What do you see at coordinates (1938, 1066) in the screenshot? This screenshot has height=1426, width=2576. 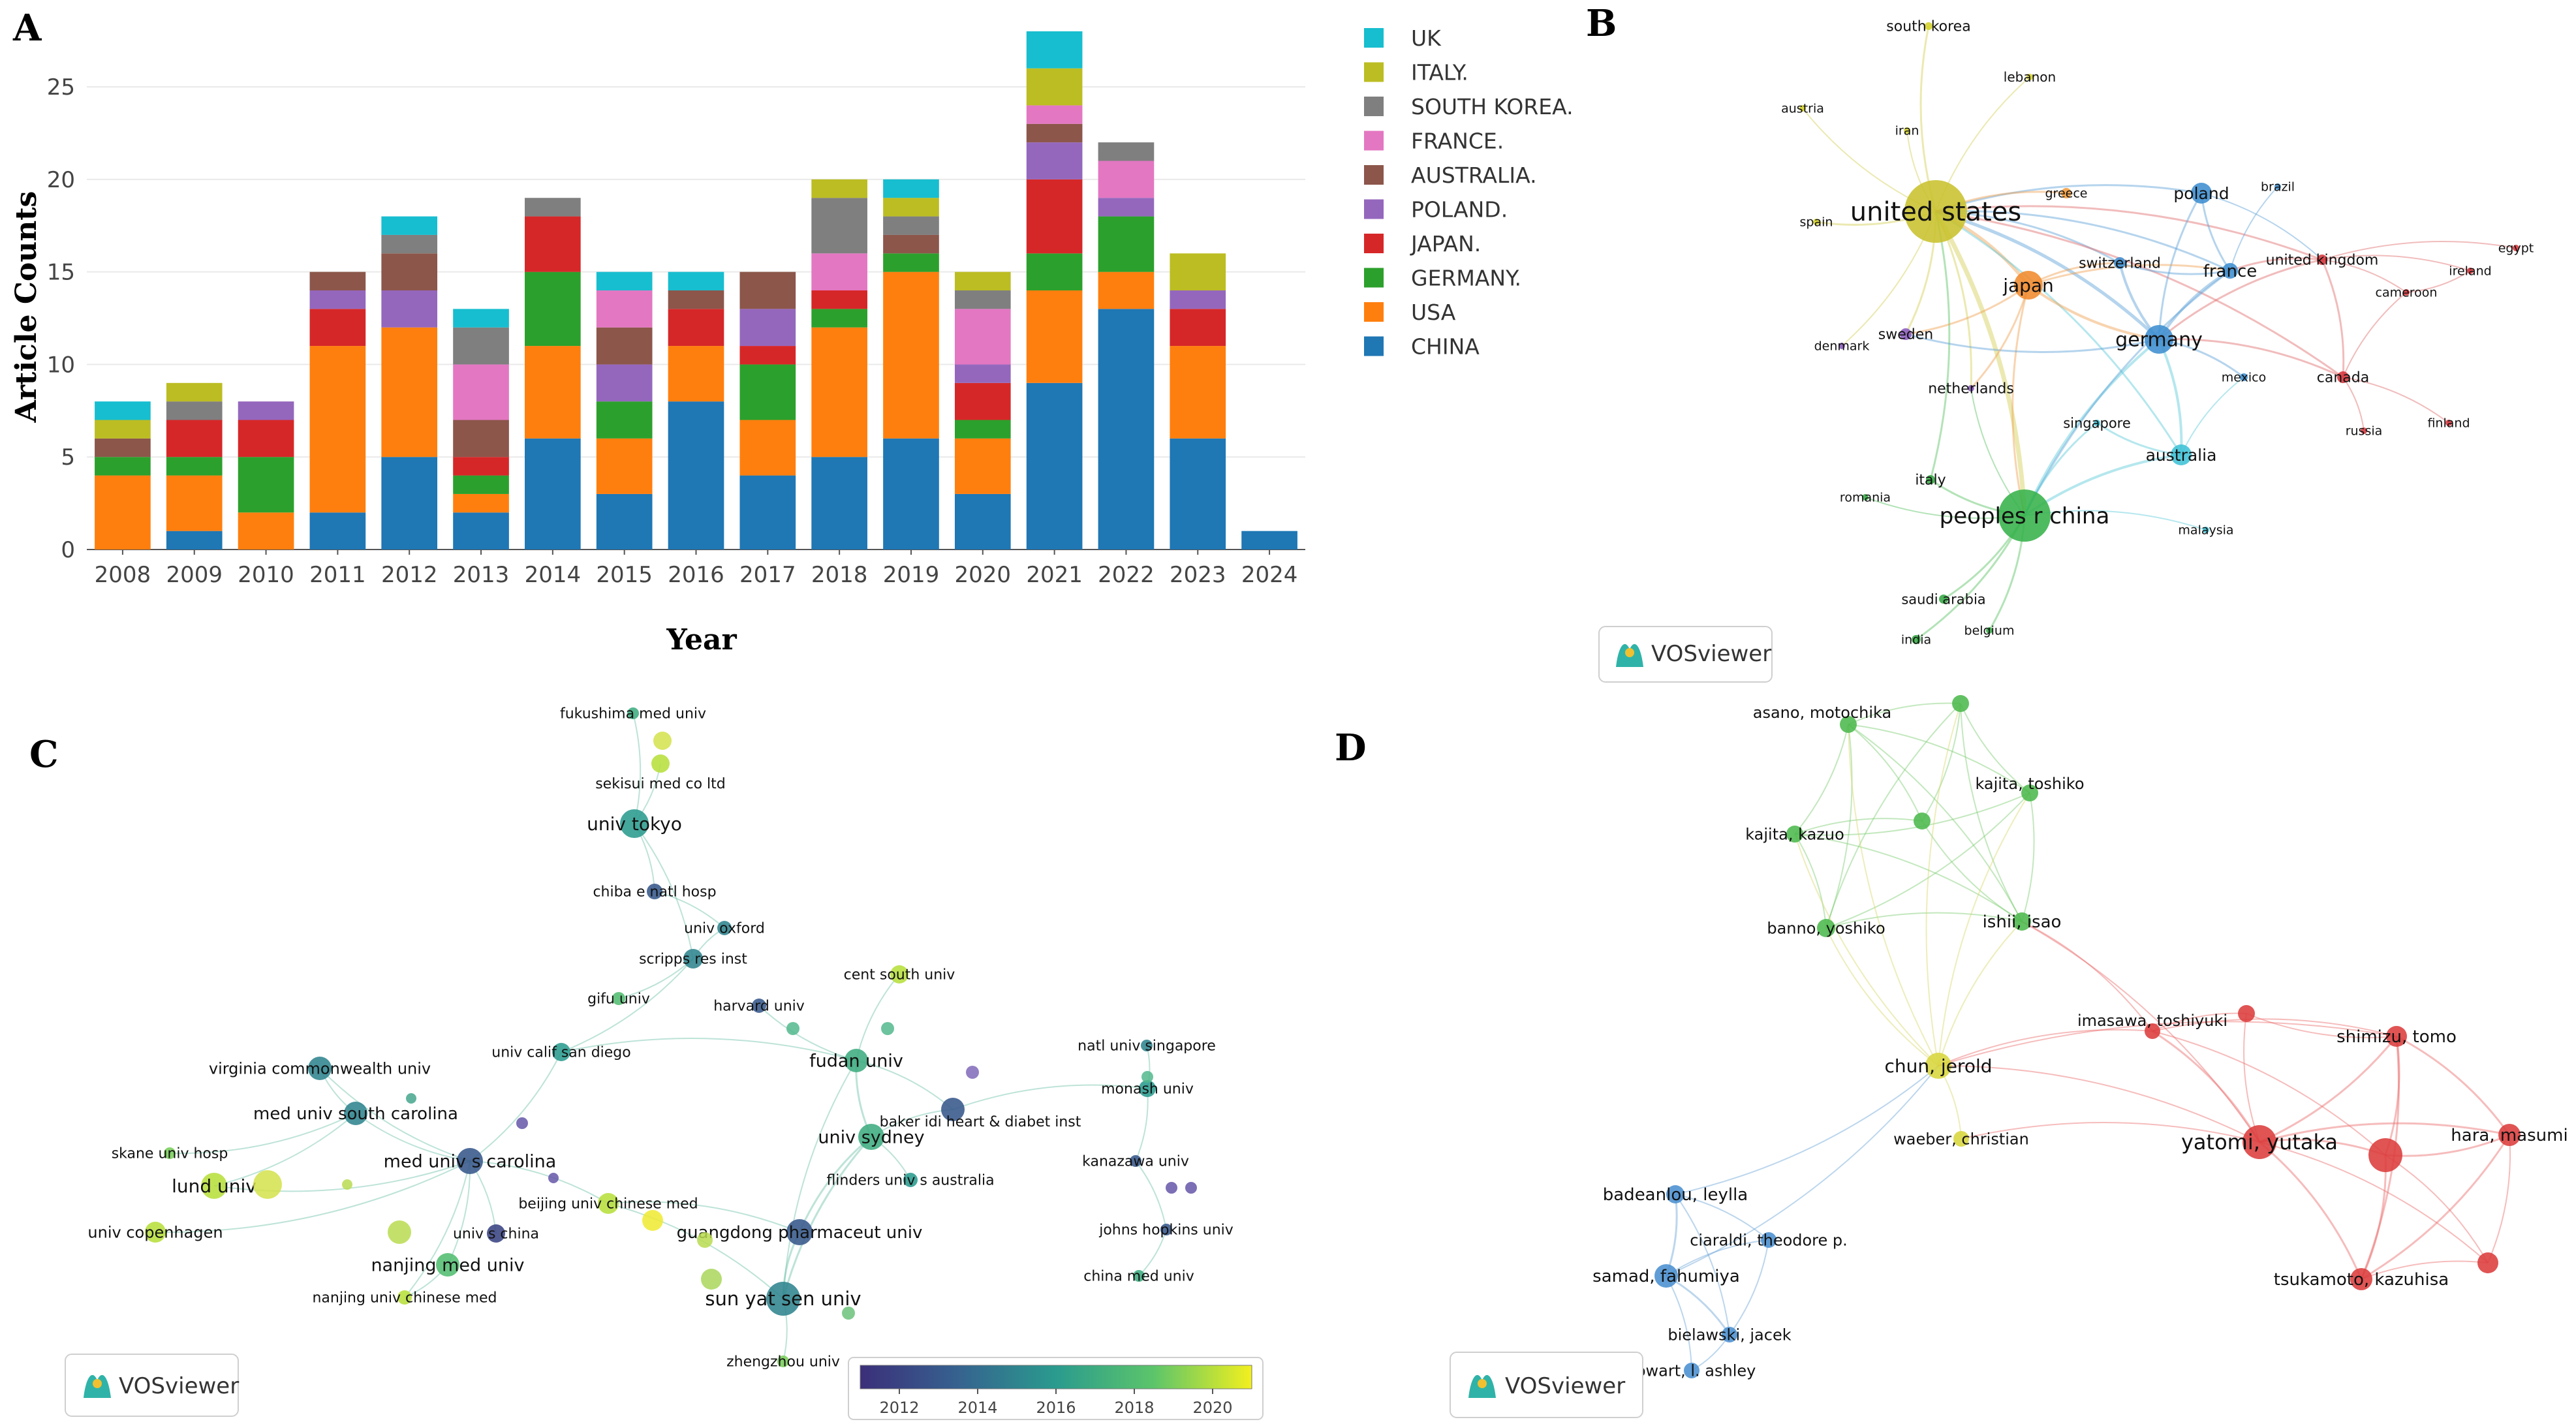 I see `node-chun-jerold` at bounding box center [1938, 1066].